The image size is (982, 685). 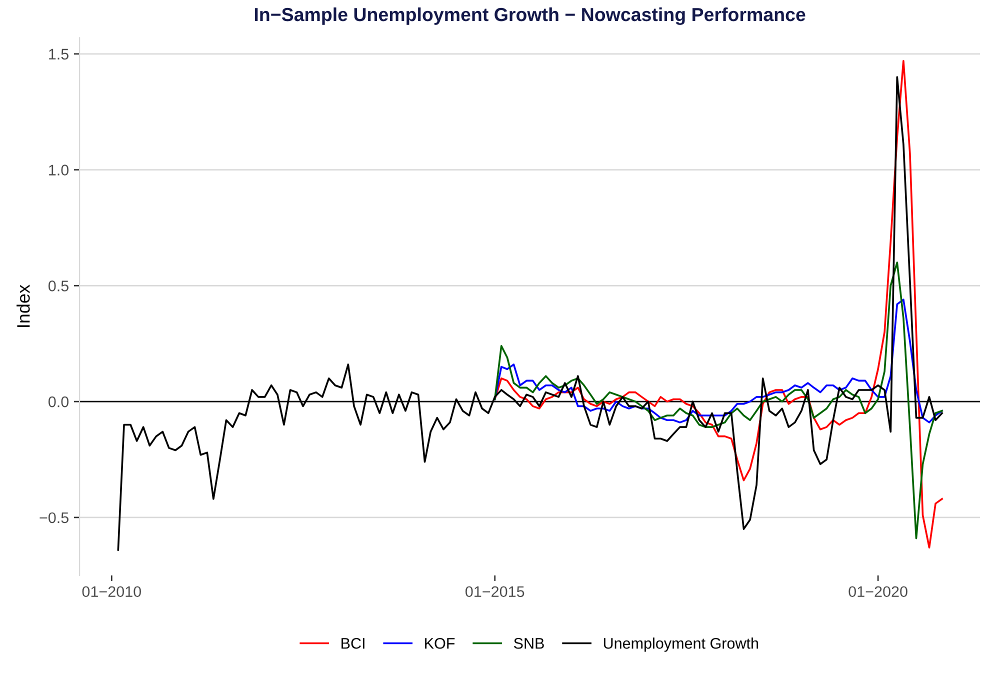 I want to click on y-tick-label: −0.5, so click(x=54, y=518).